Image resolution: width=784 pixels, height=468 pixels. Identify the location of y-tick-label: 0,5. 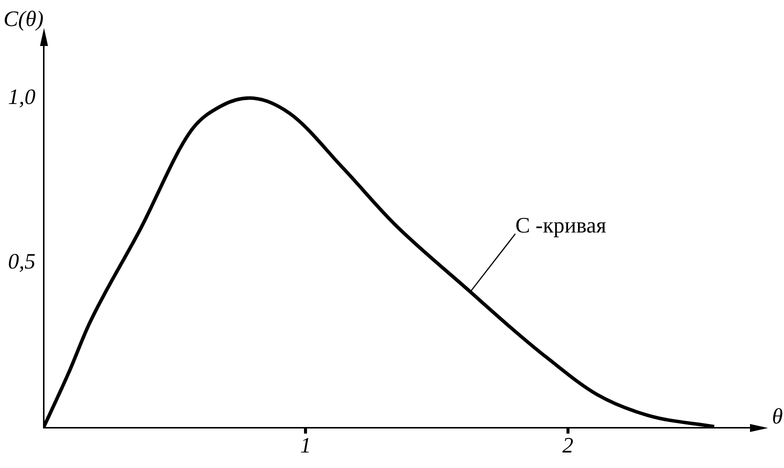
(22, 261).